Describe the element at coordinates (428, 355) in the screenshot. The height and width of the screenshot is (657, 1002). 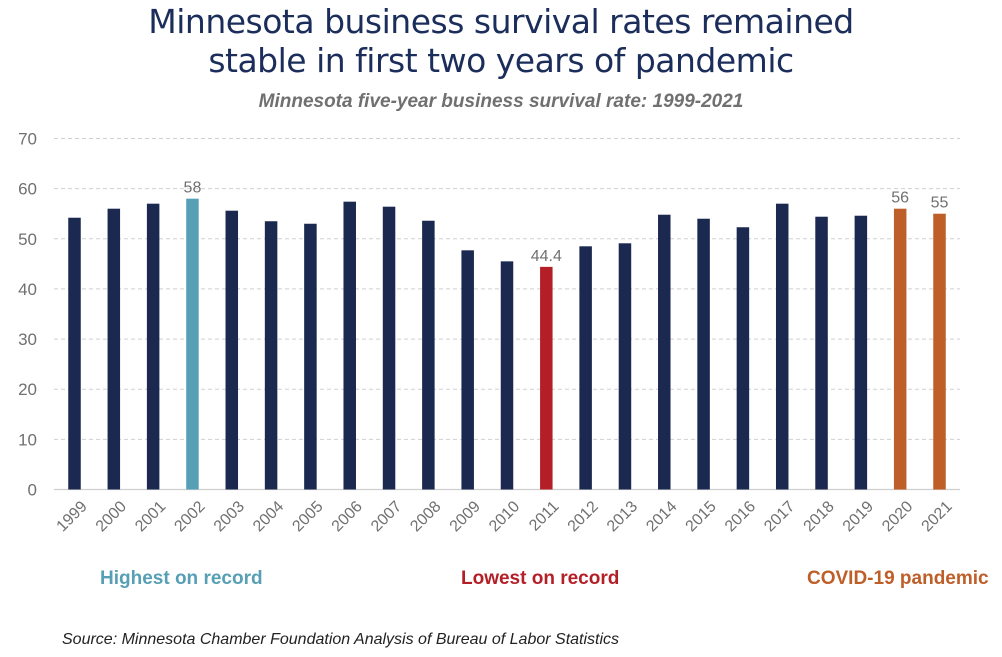
I see `bar-2008` at that location.